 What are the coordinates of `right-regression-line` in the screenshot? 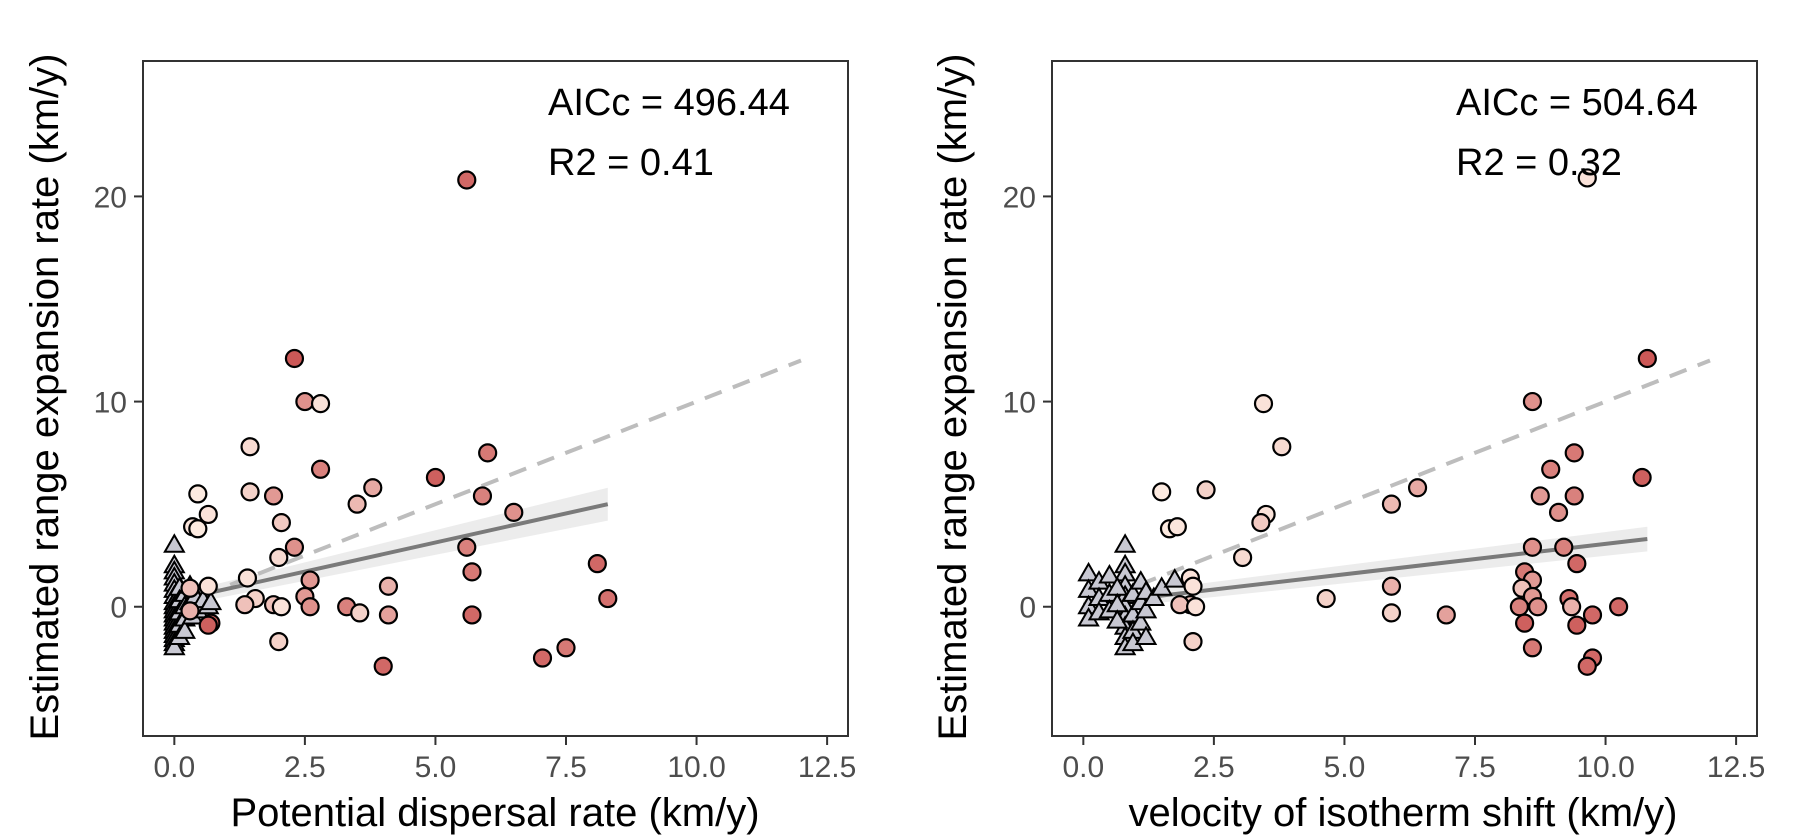 It's located at (1365, 572).